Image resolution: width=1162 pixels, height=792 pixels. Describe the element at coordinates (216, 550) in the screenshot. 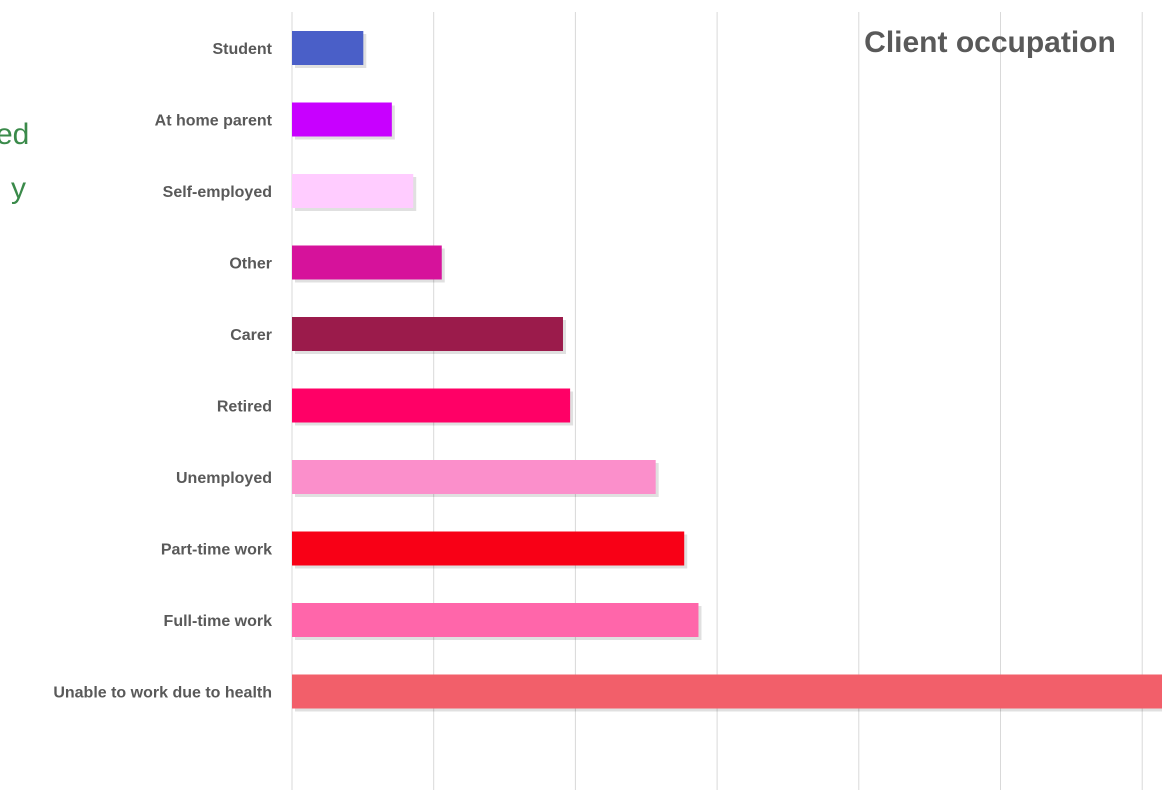

I see `category-label: Part-time work` at that location.